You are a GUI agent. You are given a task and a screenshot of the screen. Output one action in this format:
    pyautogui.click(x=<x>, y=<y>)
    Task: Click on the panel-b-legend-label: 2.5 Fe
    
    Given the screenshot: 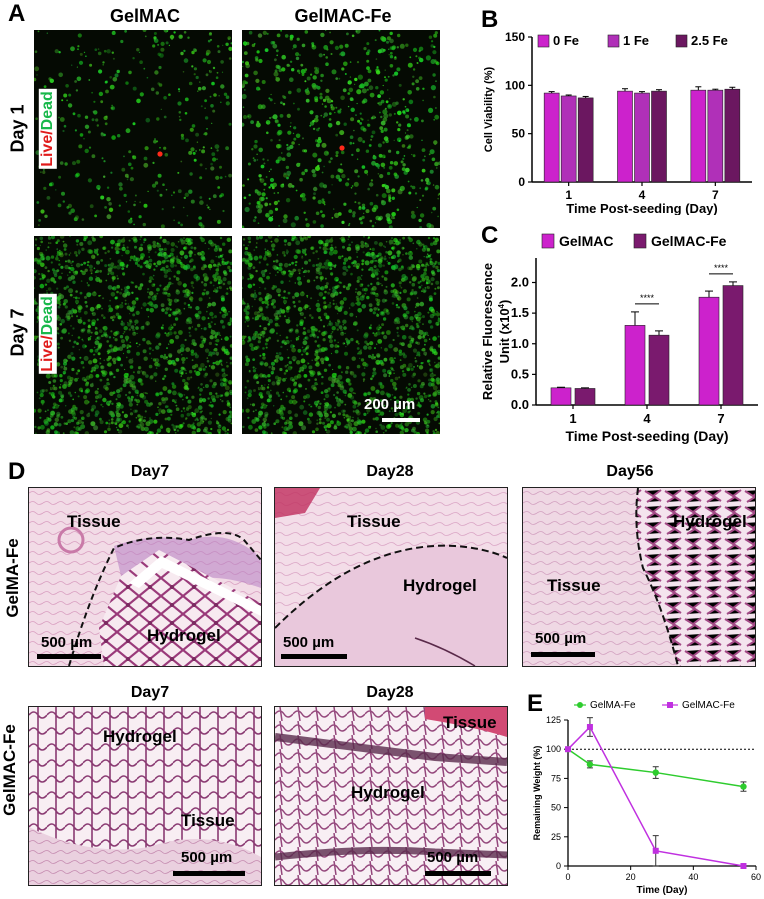 What is the action you would take?
    pyautogui.click(x=709, y=40)
    